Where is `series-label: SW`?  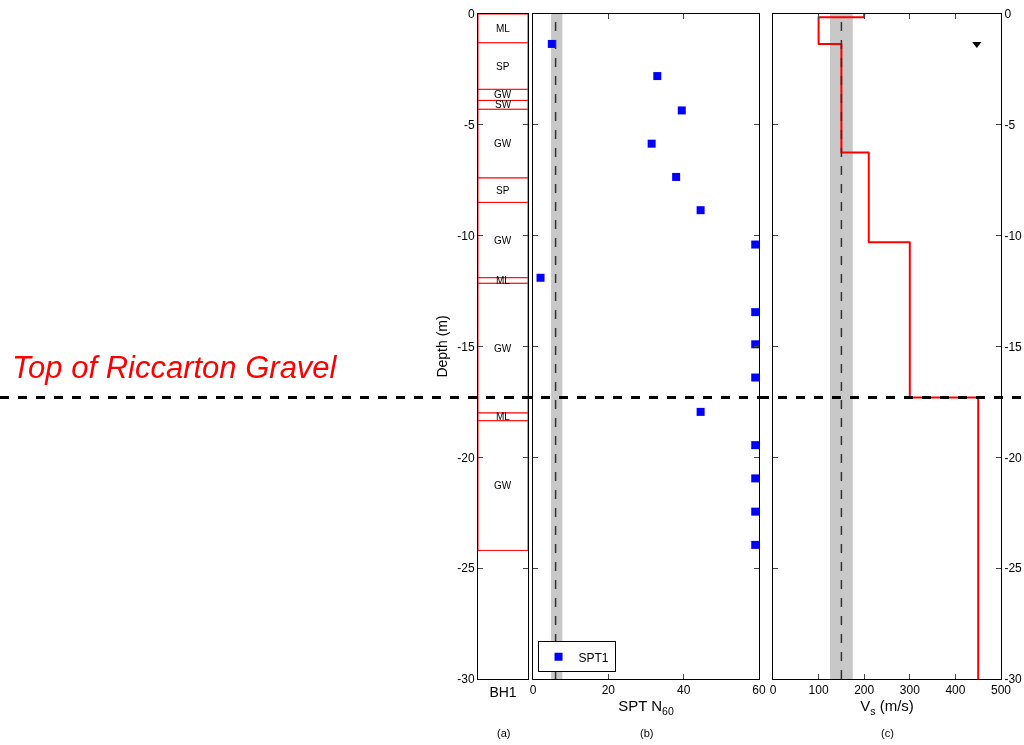
series-label: SW is located at coordinates (503, 104).